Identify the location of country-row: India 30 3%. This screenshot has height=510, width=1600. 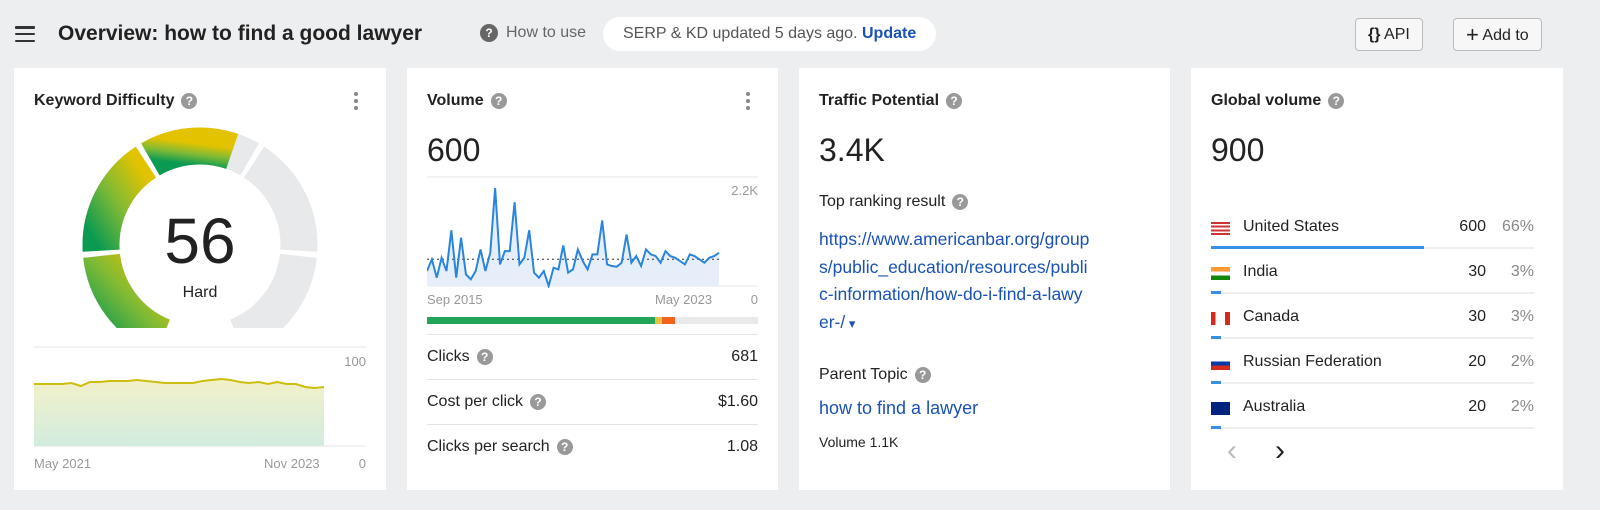
(1372, 271).